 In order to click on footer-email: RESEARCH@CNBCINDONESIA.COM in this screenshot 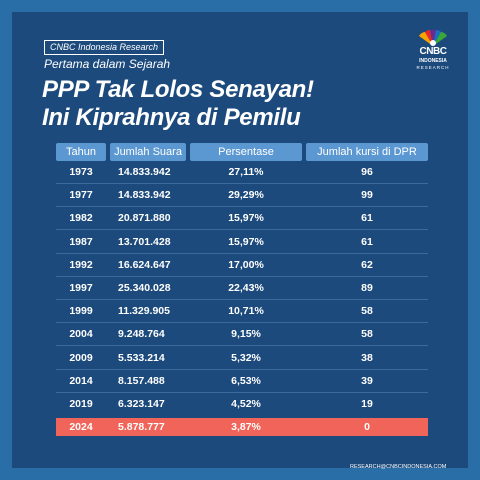, I will do `click(398, 467)`.